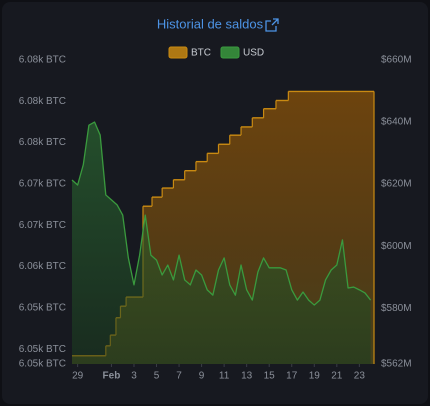 The width and height of the screenshot is (430, 406). What do you see at coordinates (179, 376) in the screenshot?
I see `x-tick-label: 7` at bounding box center [179, 376].